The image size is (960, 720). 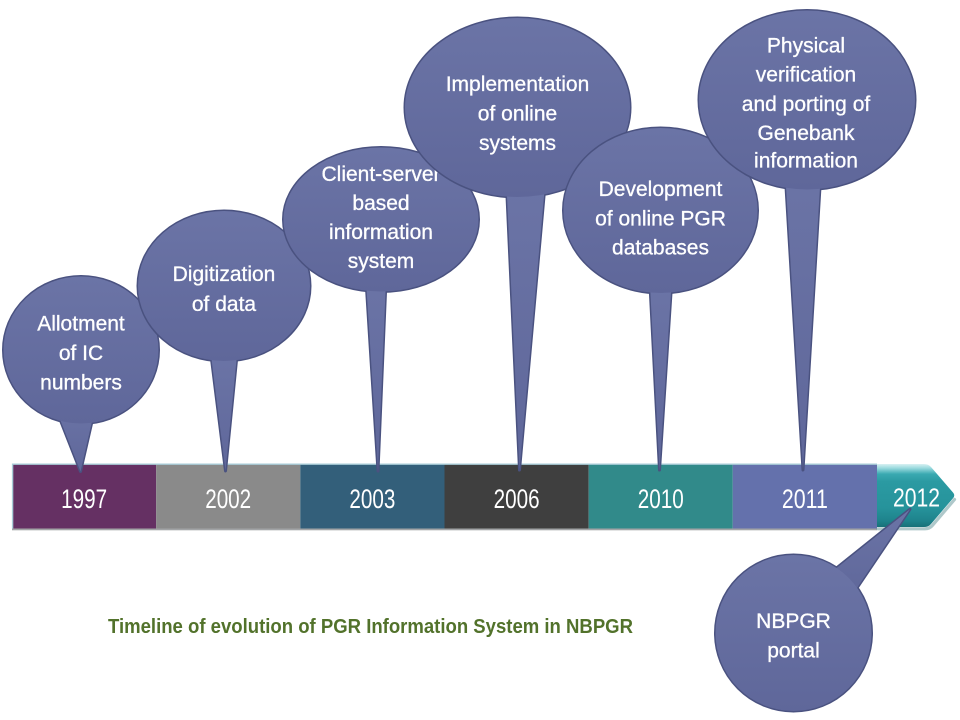 I want to click on svg-text: NBPGR, so click(x=793, y=621).